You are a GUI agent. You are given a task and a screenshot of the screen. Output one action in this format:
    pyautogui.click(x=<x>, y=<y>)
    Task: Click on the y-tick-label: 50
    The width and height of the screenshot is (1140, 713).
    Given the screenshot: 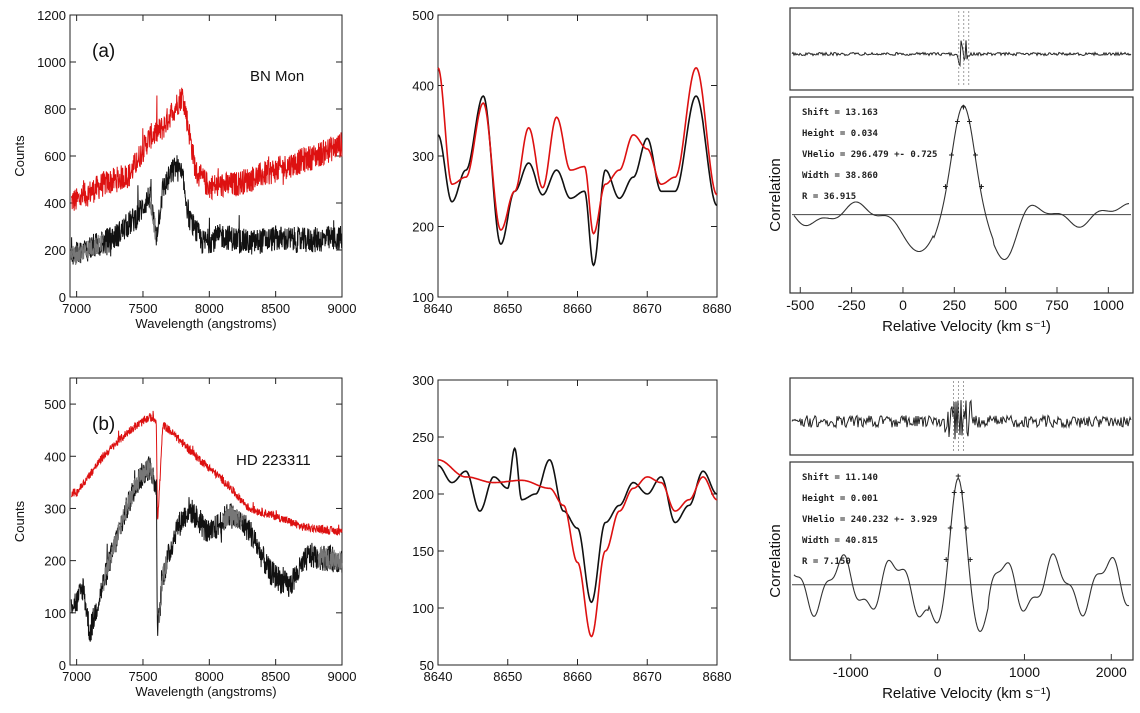 What is the action you would take?
    pyautogui.click(x=427, y=665)
    